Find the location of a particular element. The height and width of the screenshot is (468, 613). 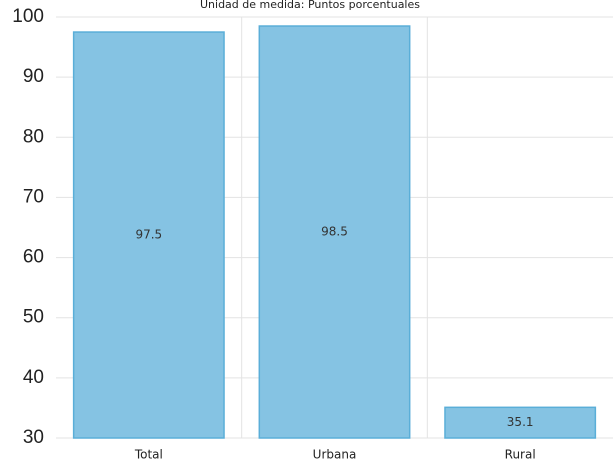

y-tick-label: 90 is located at coordinates (33, 76).